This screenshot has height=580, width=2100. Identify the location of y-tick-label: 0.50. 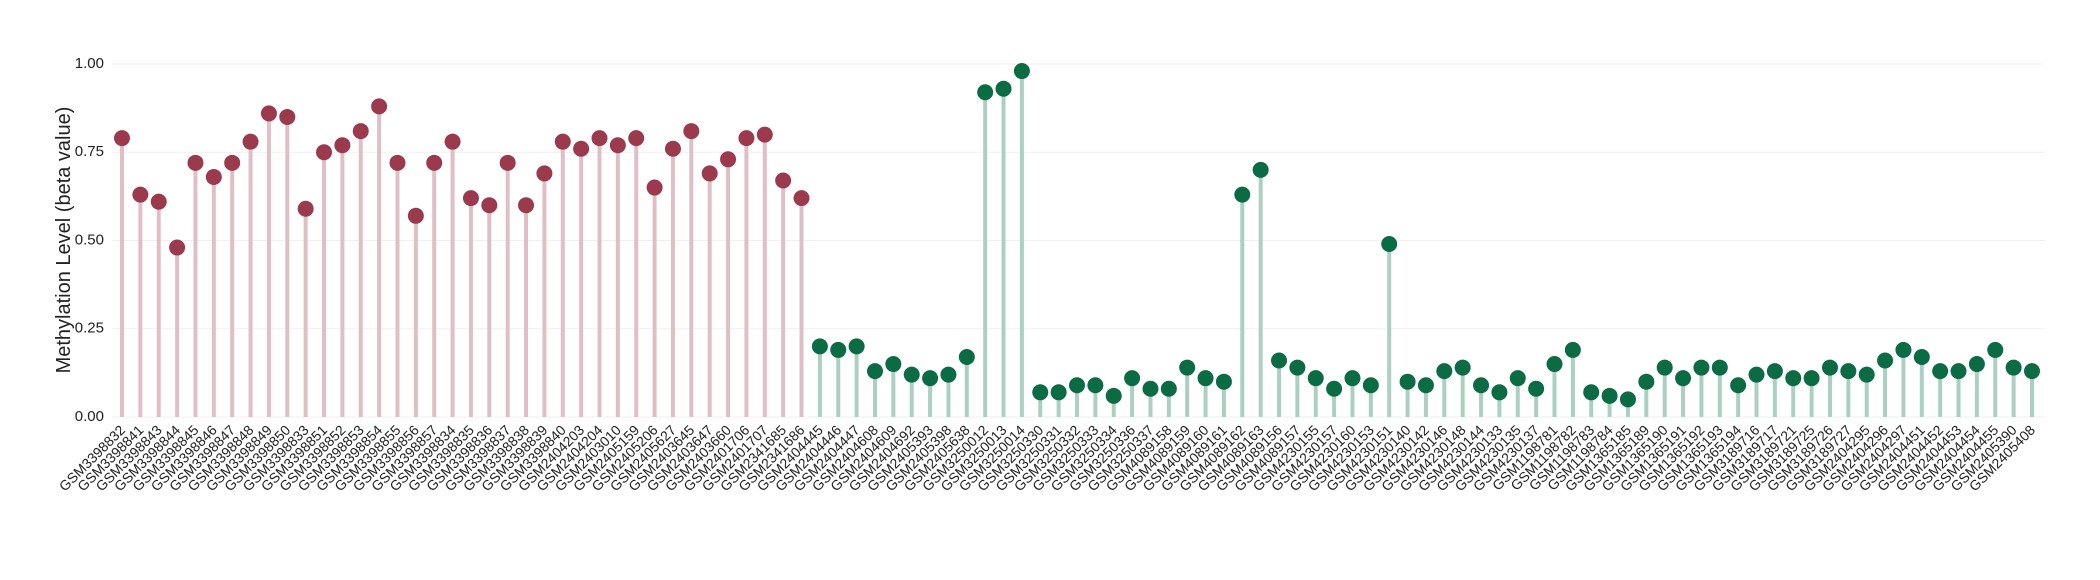
(89, 239).